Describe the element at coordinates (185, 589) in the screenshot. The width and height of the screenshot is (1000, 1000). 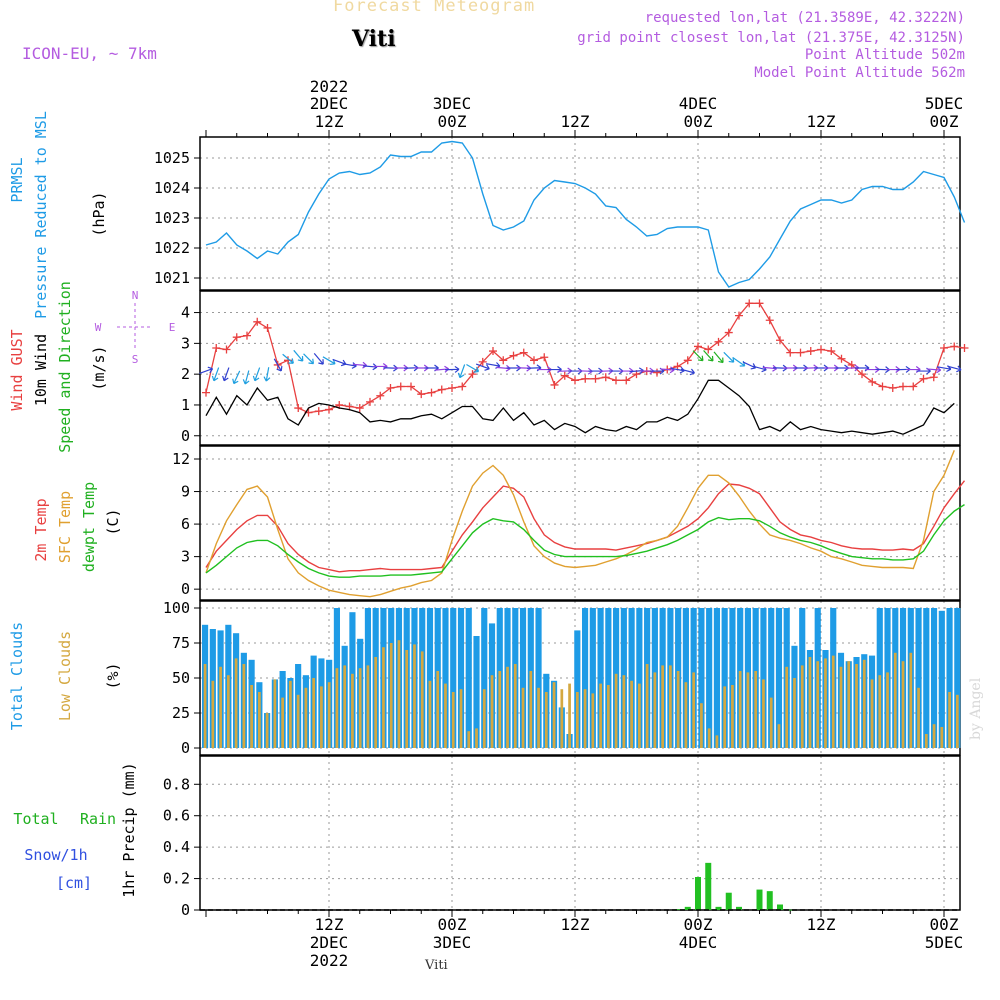
I see `temperature-ytick-label: 0` at that location.